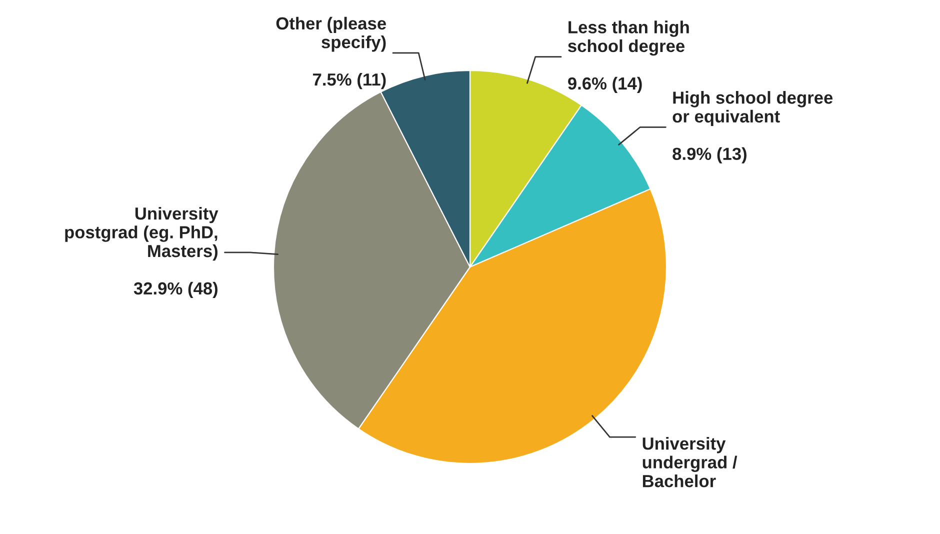 The image size is (940, 534). Describe the element at coordinates (141, 233) in the screenshot. I see `slice-label: University postgrad (eg. PhD, Masters)` at that location.